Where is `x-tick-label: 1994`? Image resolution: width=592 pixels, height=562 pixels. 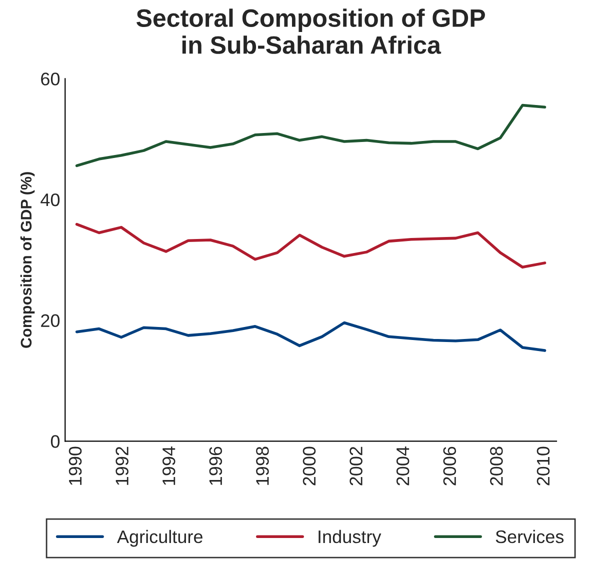 x-tick-label: 1994 is located at coordinates (169, 465).